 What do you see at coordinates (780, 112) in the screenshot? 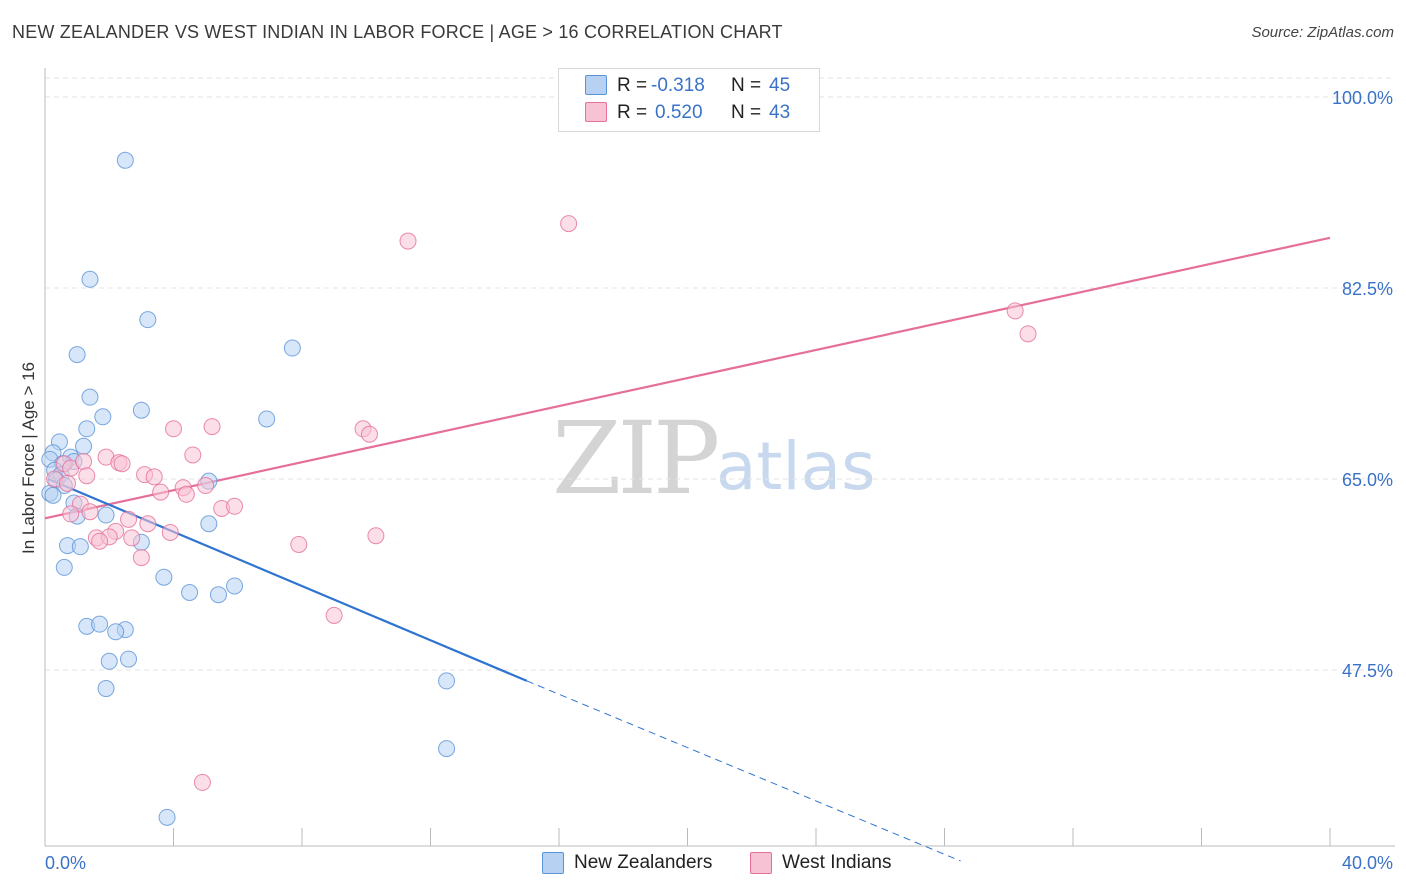
I see `legend-n-value: 43` at bounding box center [780, 112].